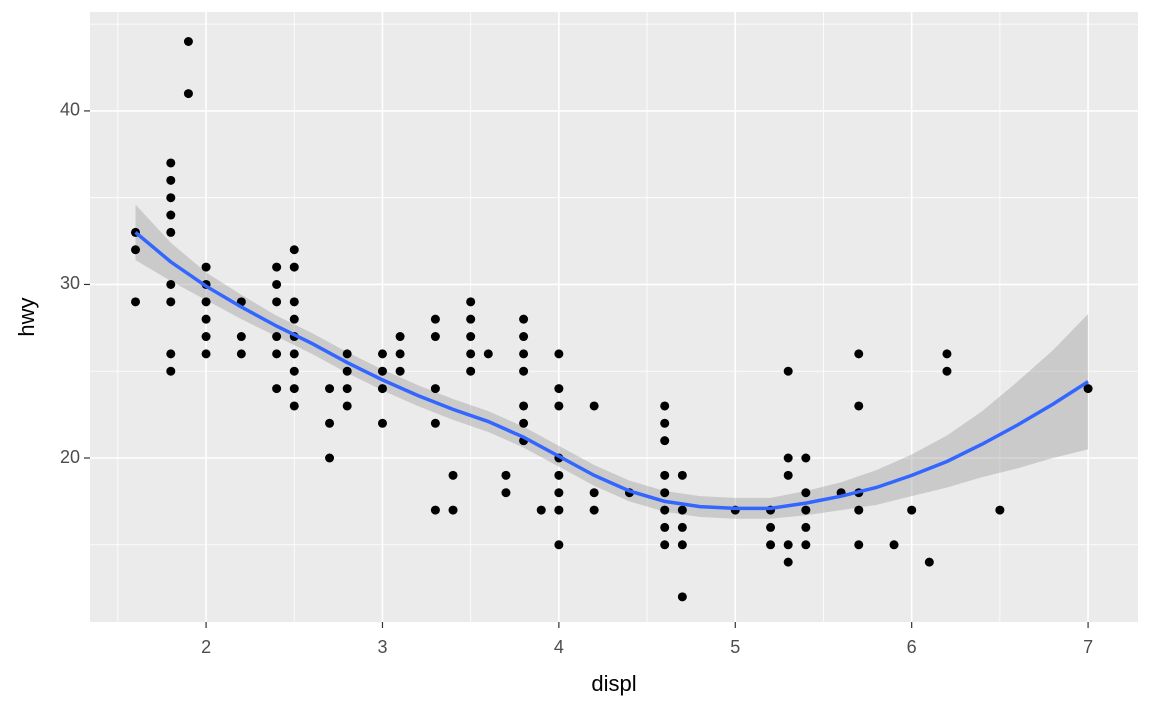 The height and width of the screenshot is (711, 1152). I want to click on x-tick-label: 6, so click(912, 647).